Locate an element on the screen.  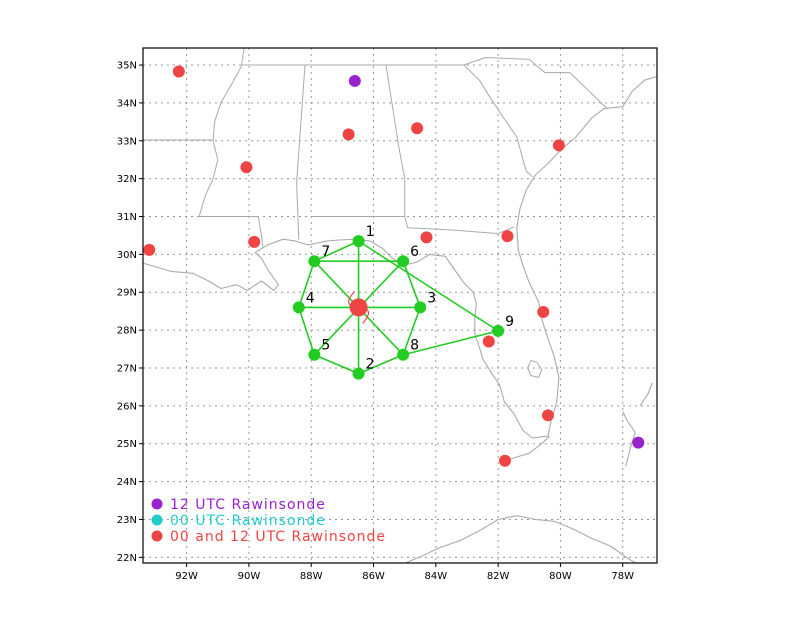
legend-label: 00 and 12 UTC Rawinsonde is located at coordinates (278, 537).